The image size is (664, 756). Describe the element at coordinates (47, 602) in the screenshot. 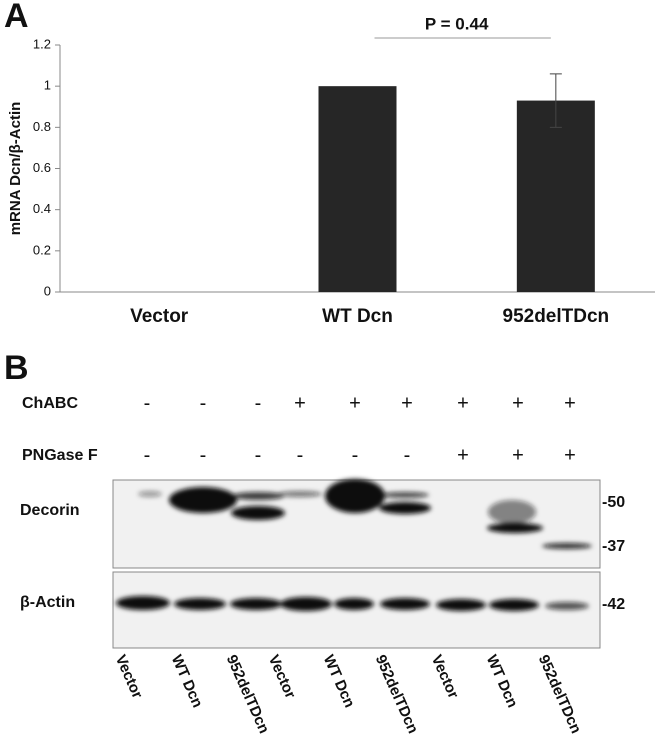

I see `band-label: β-Actin` at that location.